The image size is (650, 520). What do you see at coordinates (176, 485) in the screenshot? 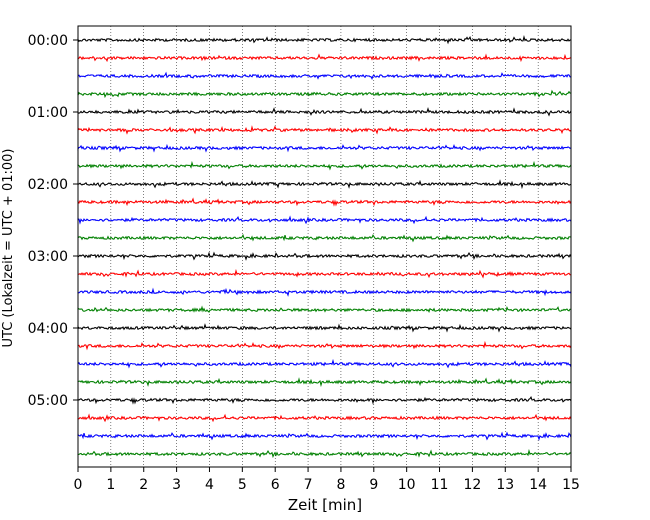
I see `x-tick-label: 3` at bounding box center [176, 485].